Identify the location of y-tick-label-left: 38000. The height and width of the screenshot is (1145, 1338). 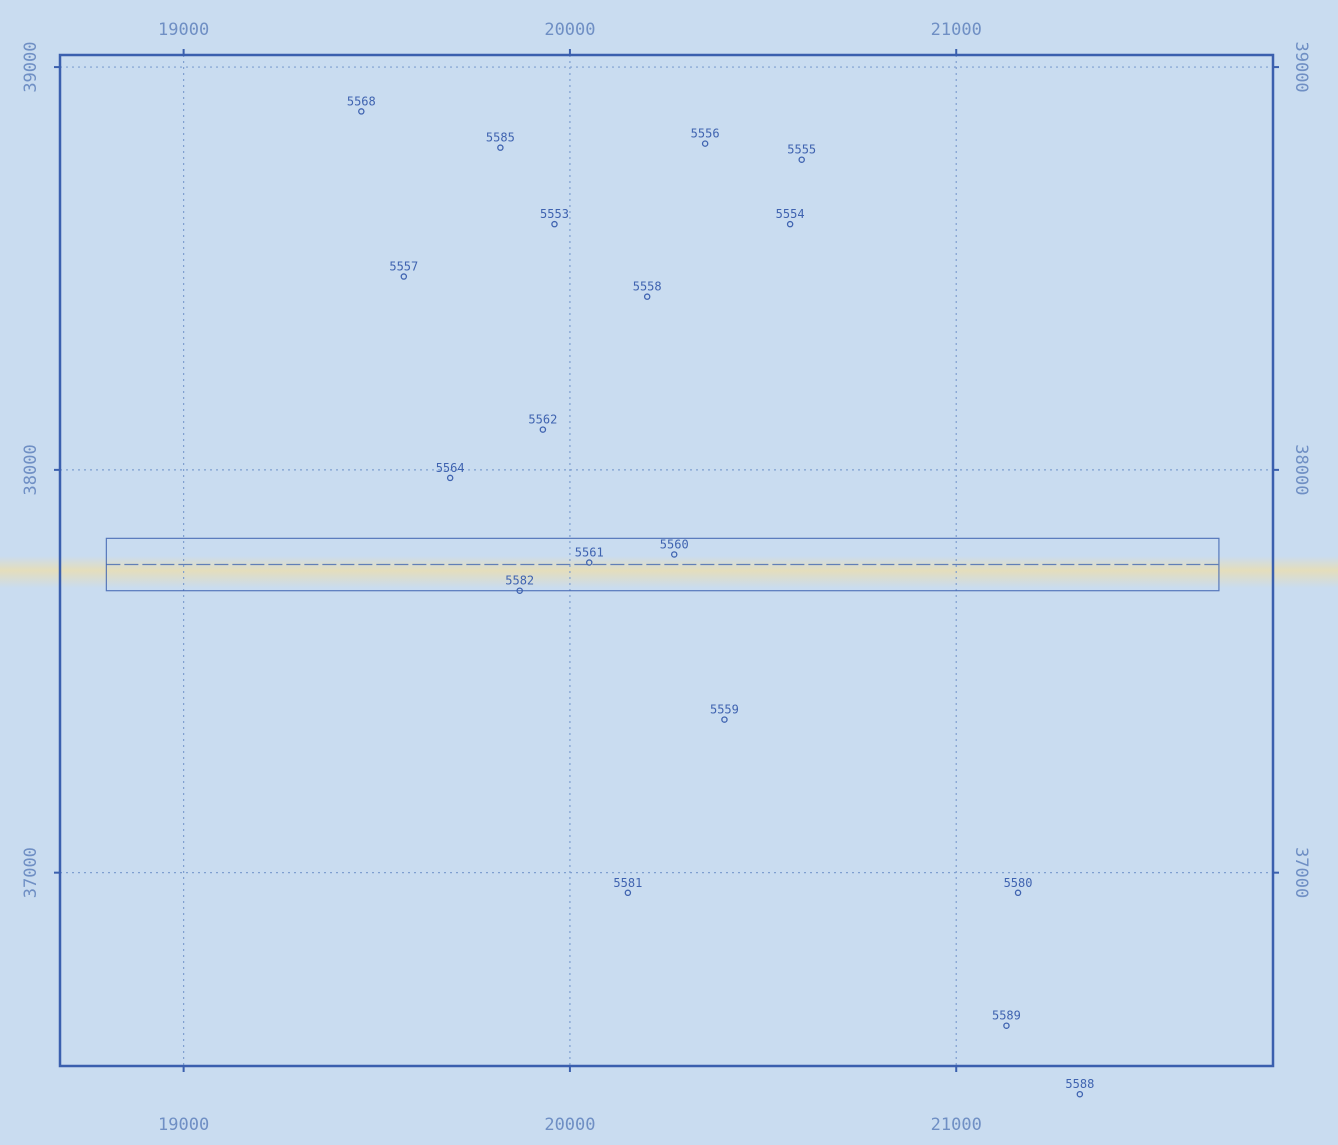
(31, 469).